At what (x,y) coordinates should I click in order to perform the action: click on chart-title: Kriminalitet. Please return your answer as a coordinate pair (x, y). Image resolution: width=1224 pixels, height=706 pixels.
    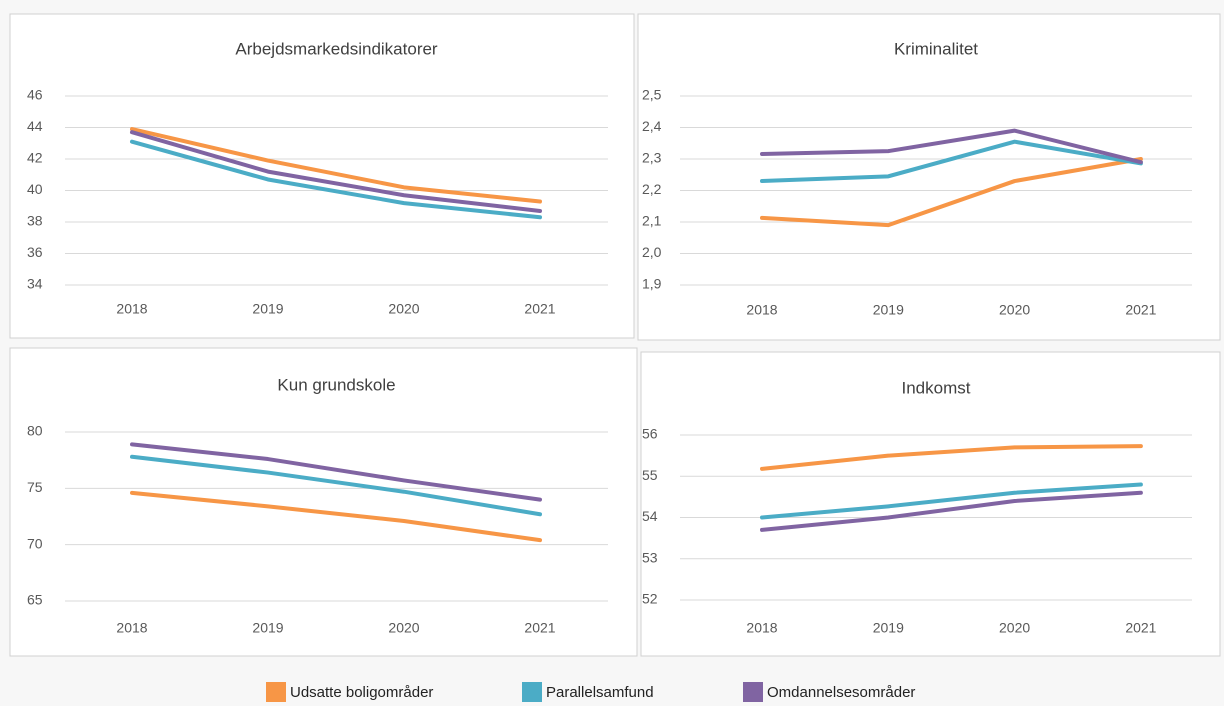
    Looking at the image, I should click on (936, 48).